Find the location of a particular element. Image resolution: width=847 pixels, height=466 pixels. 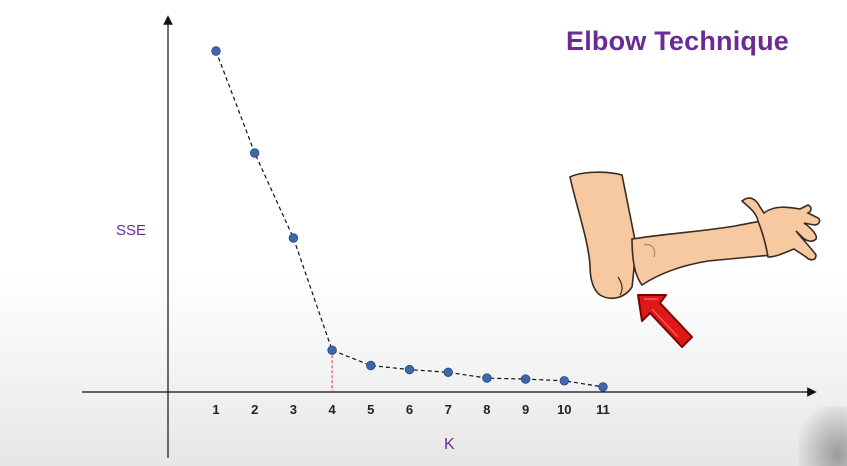

arm-illustration is located at coordinates (695, 259).